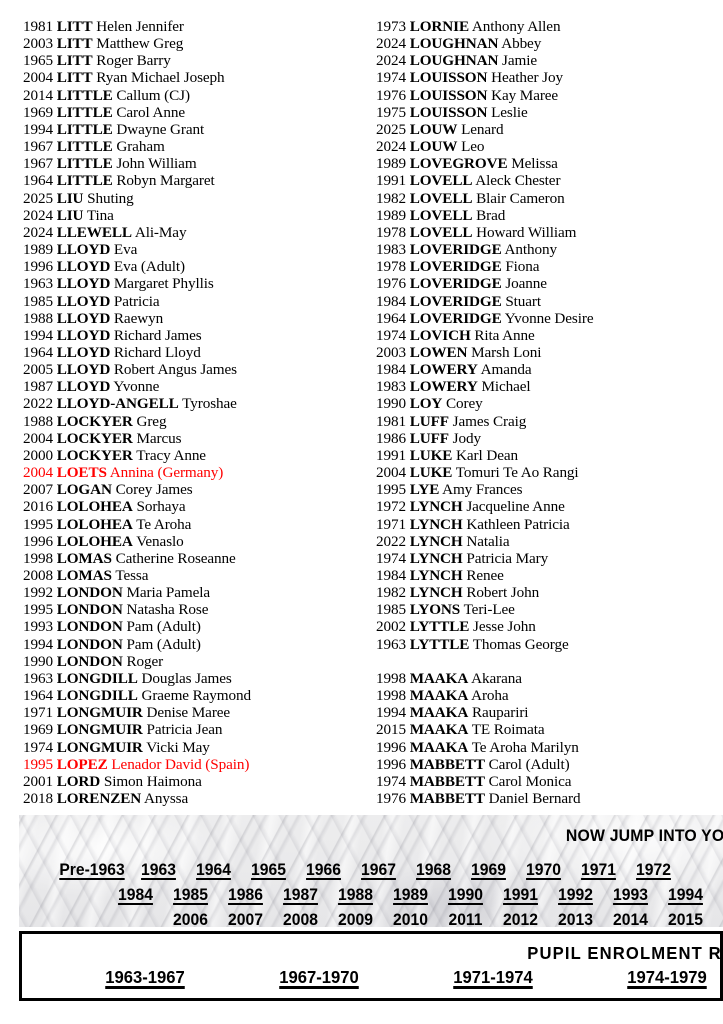  What do you see at coordinates (534, 164) in the screenshot?
I see `entry-given-name: Melissa` at bounding box center [534, 164].